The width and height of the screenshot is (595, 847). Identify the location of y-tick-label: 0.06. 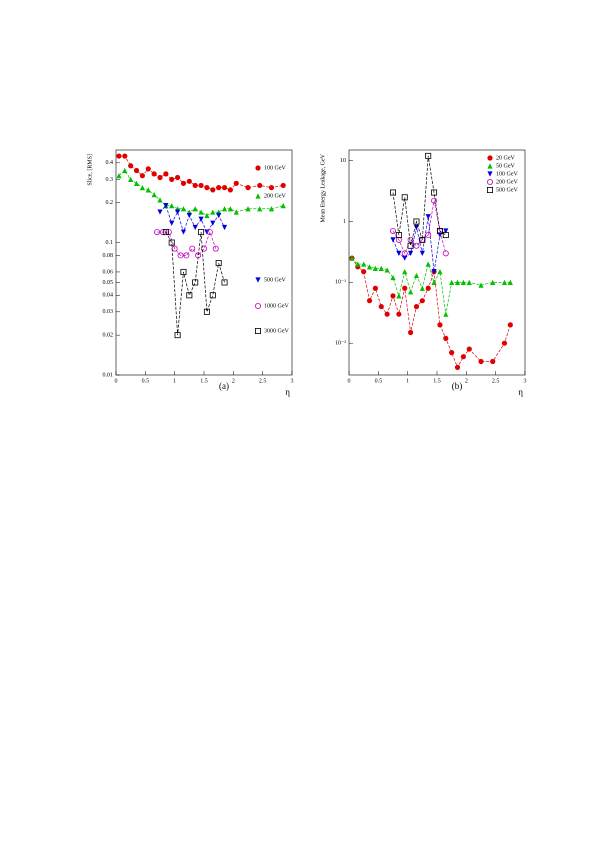
(108, 272).